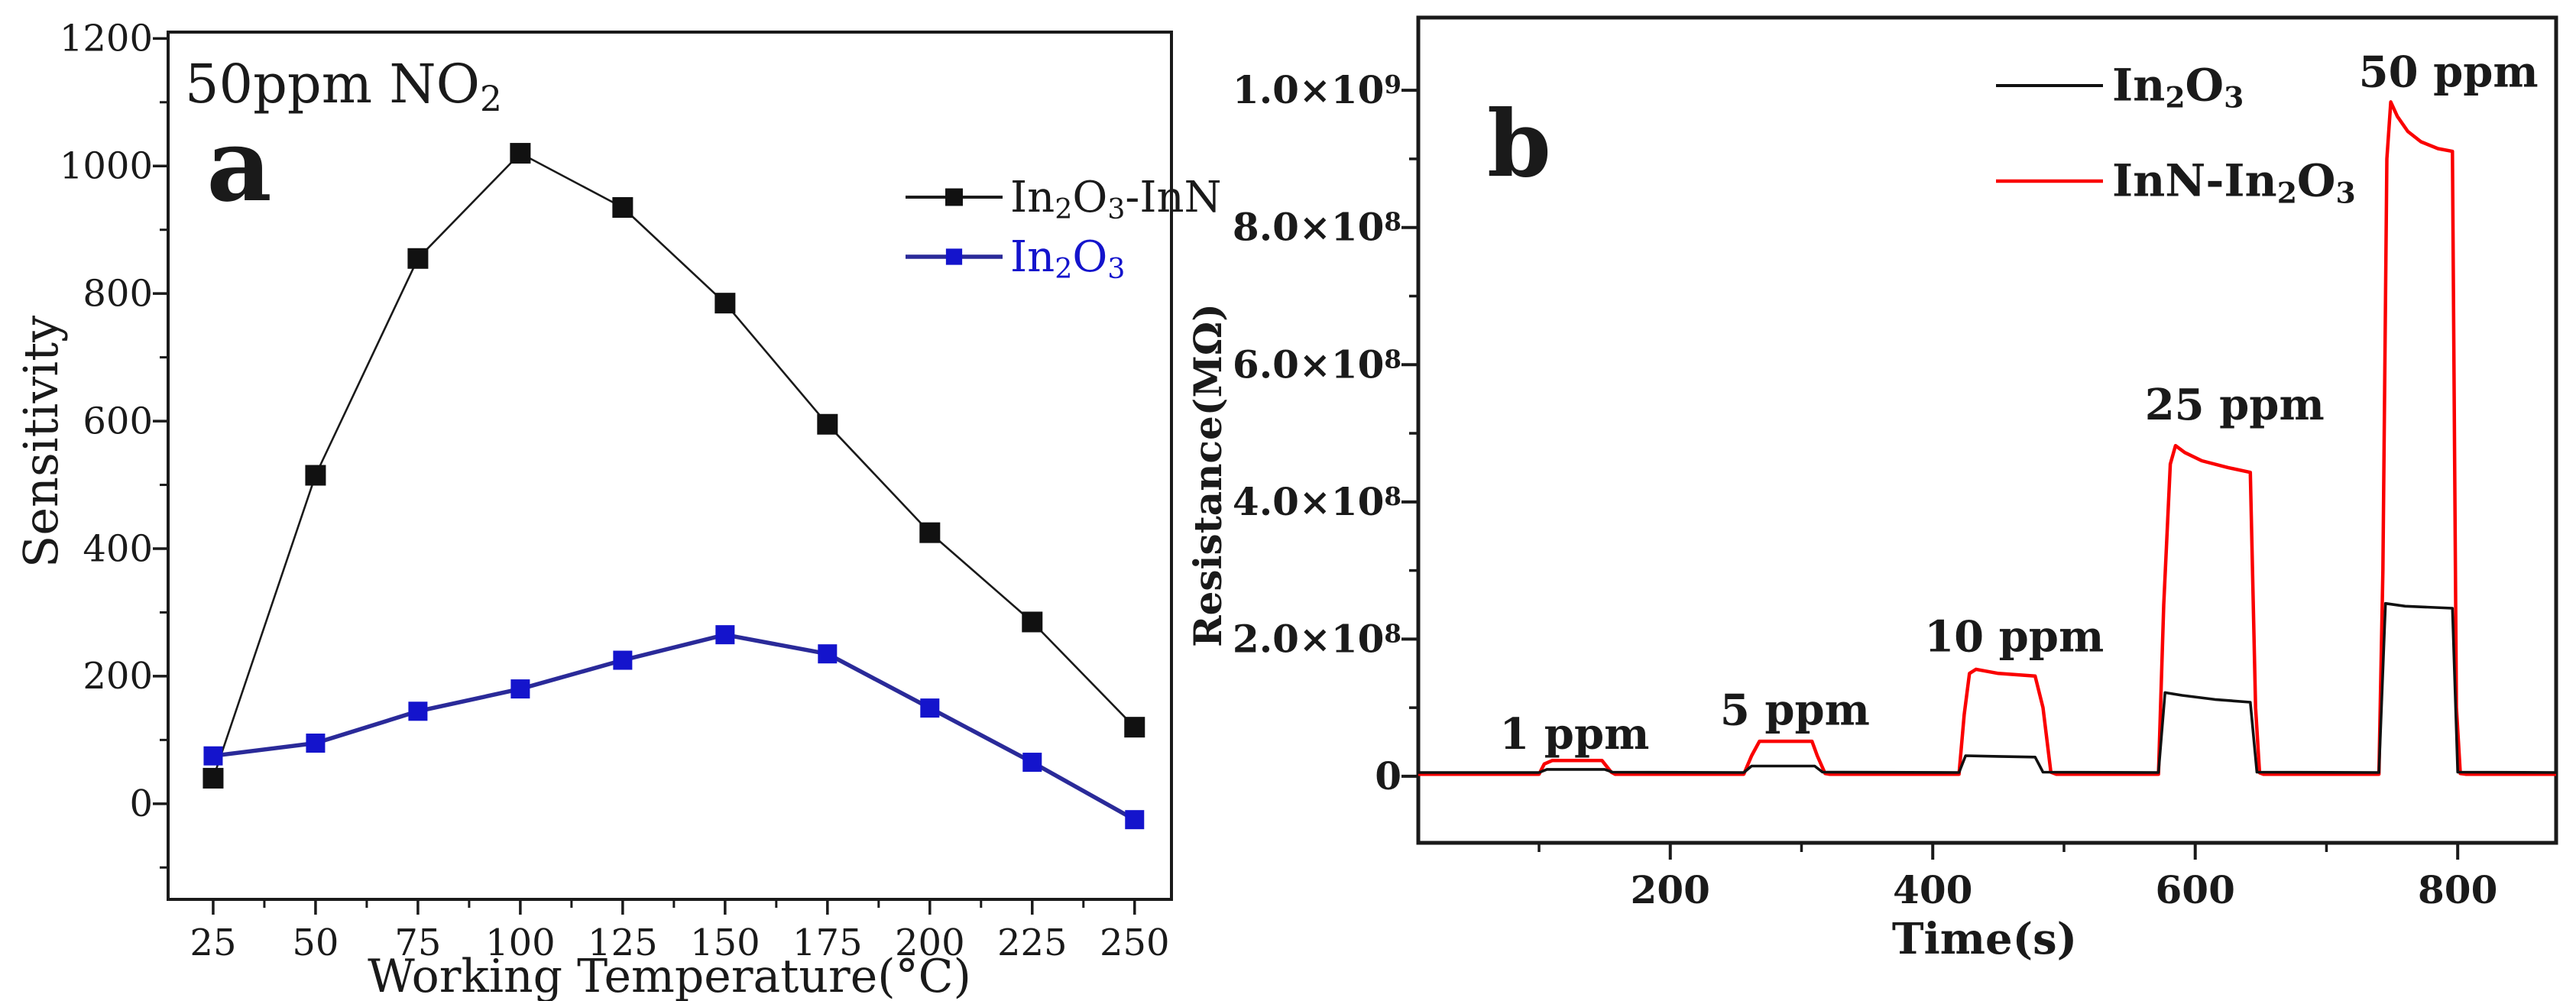 The height and width of the screenshot is (1001, 2576). What do you see at coordinates (2235, 405) in the screenshot?
I see `pulse-label-25ppm: 25 ppm` at bounding box center [2235, 405].